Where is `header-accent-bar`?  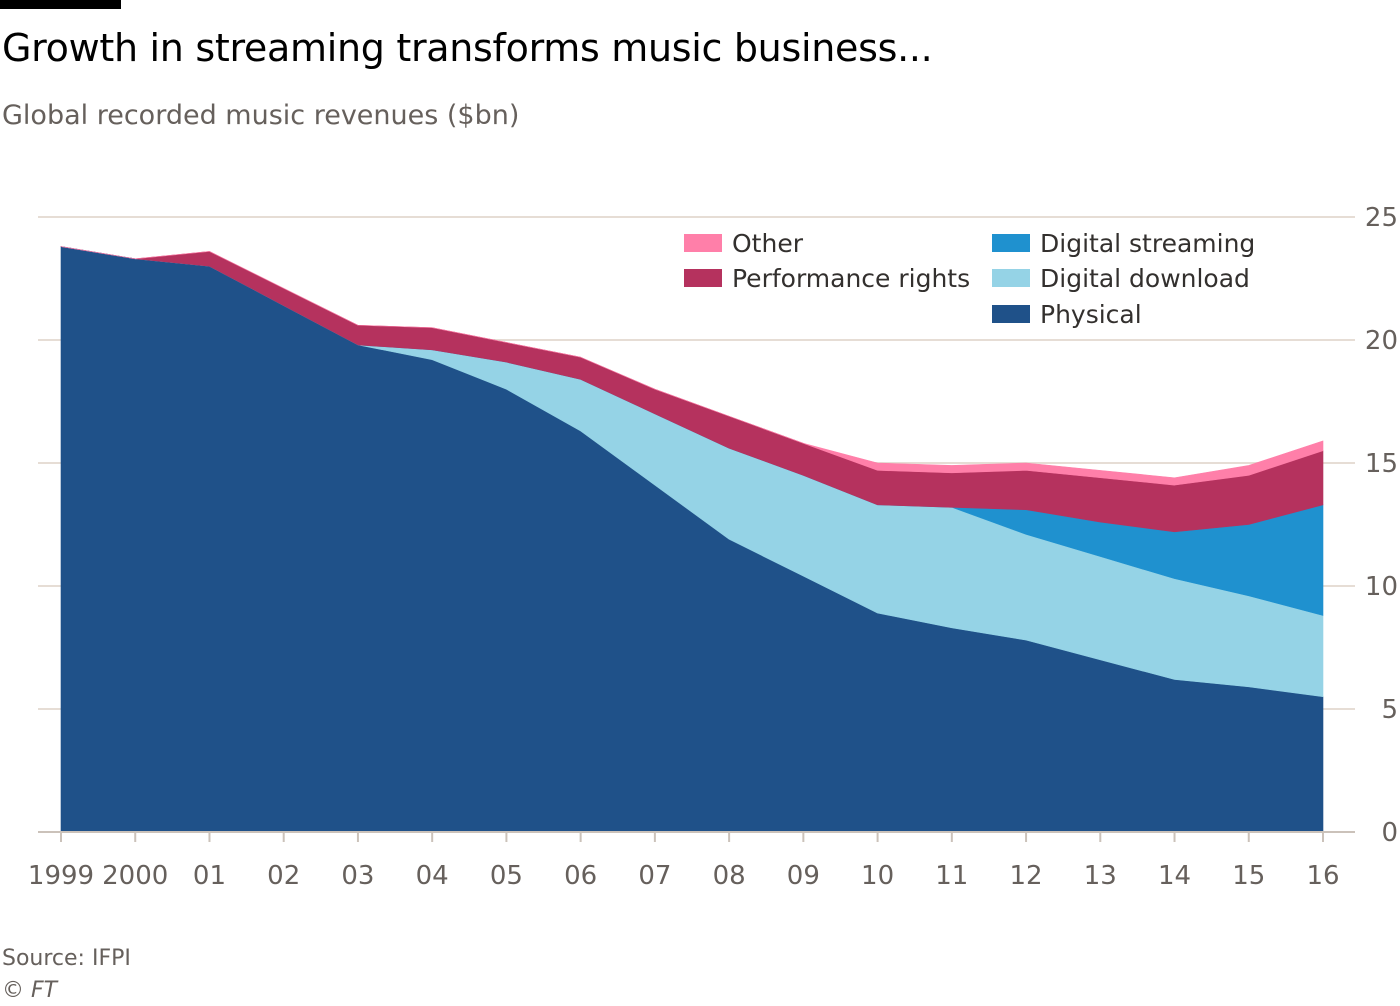 header-accent-bar is located at coordinates (60, 4).